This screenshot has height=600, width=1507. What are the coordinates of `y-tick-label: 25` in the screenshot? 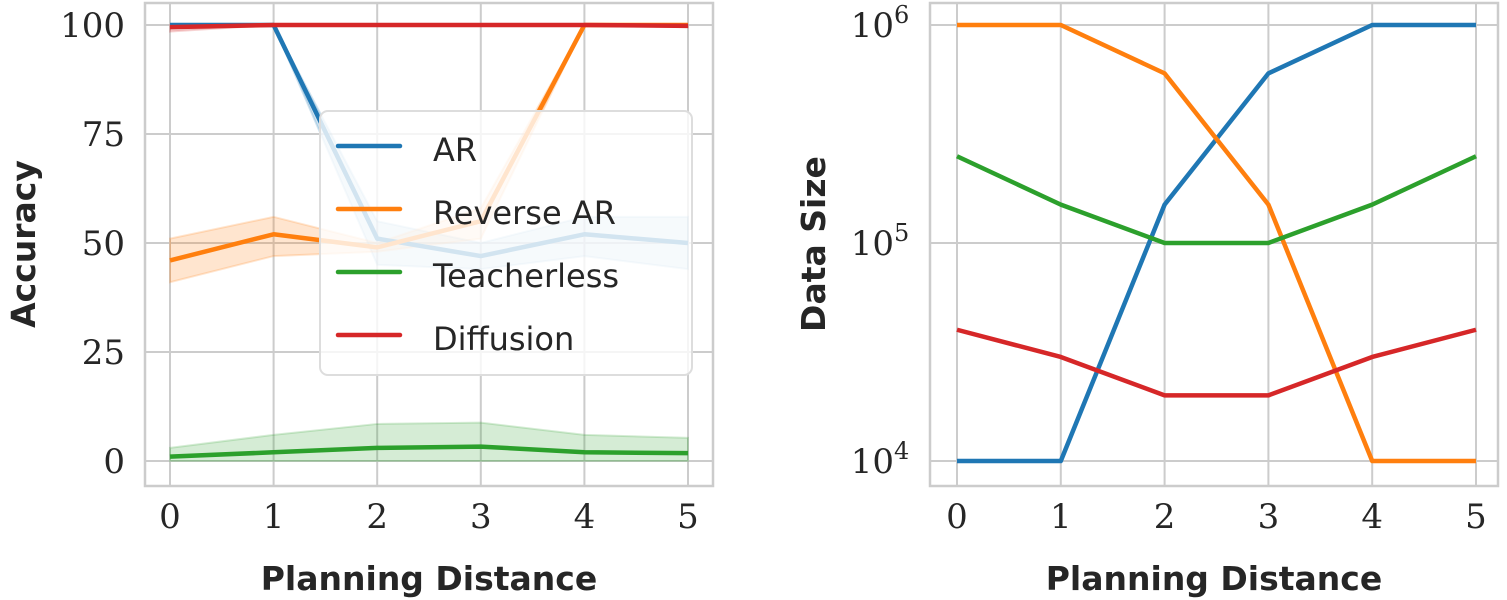 It's located at (103, 353).